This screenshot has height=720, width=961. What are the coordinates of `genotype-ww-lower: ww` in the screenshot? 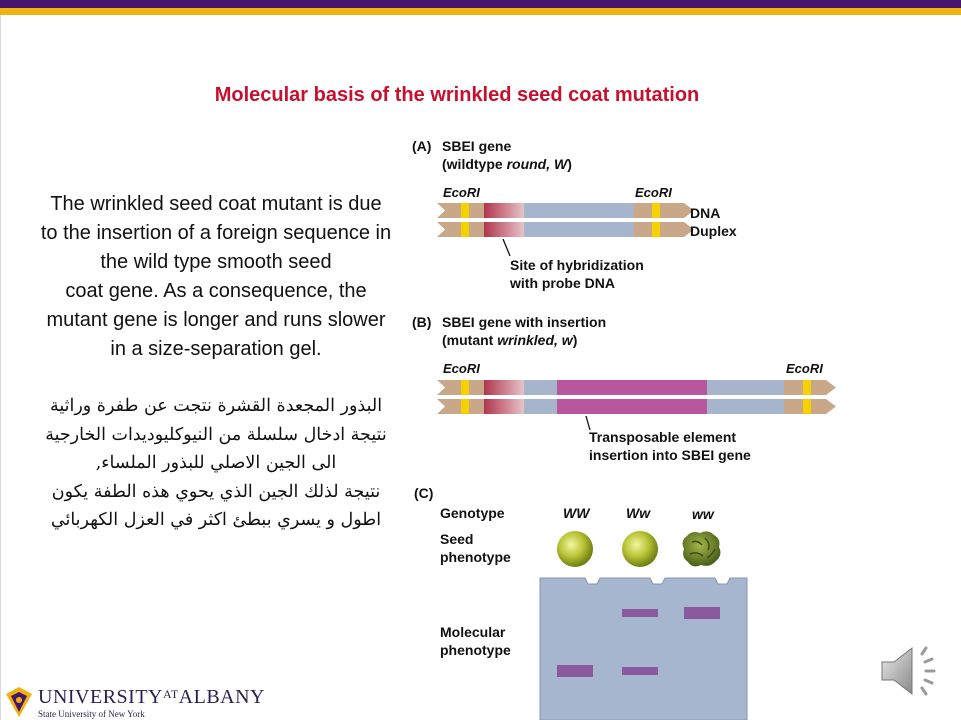 It's located at (703, 514).